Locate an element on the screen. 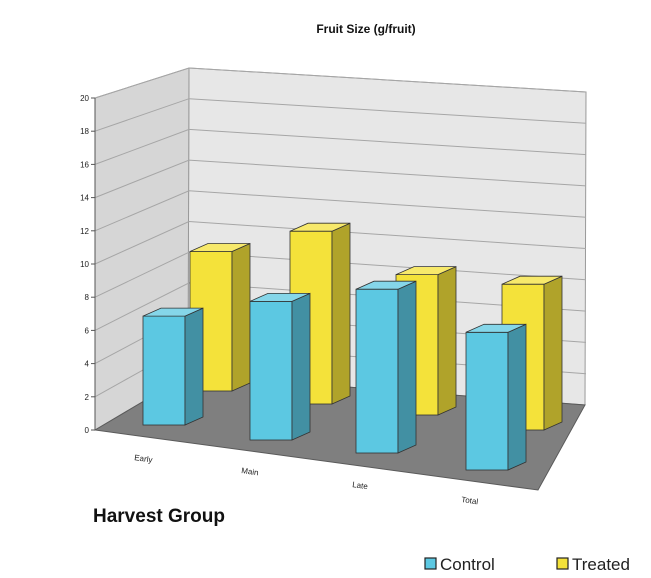  x-axis-label: Harvest Group is located at coordinates (159, 516).